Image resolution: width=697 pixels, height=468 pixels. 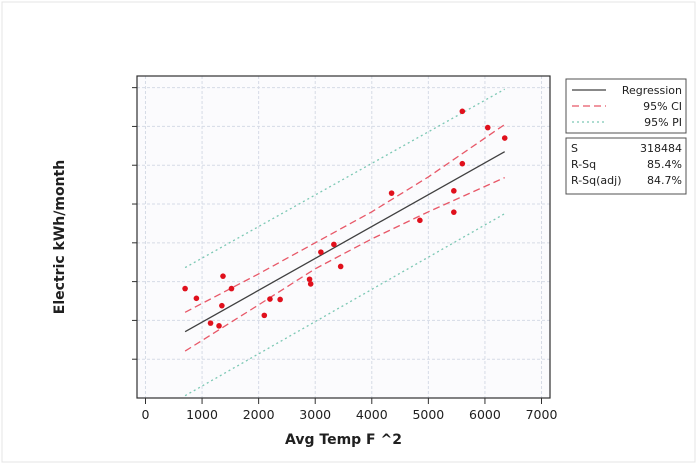 I want to click on stats-value-1: 85.4%, so click(x=664, y=164).